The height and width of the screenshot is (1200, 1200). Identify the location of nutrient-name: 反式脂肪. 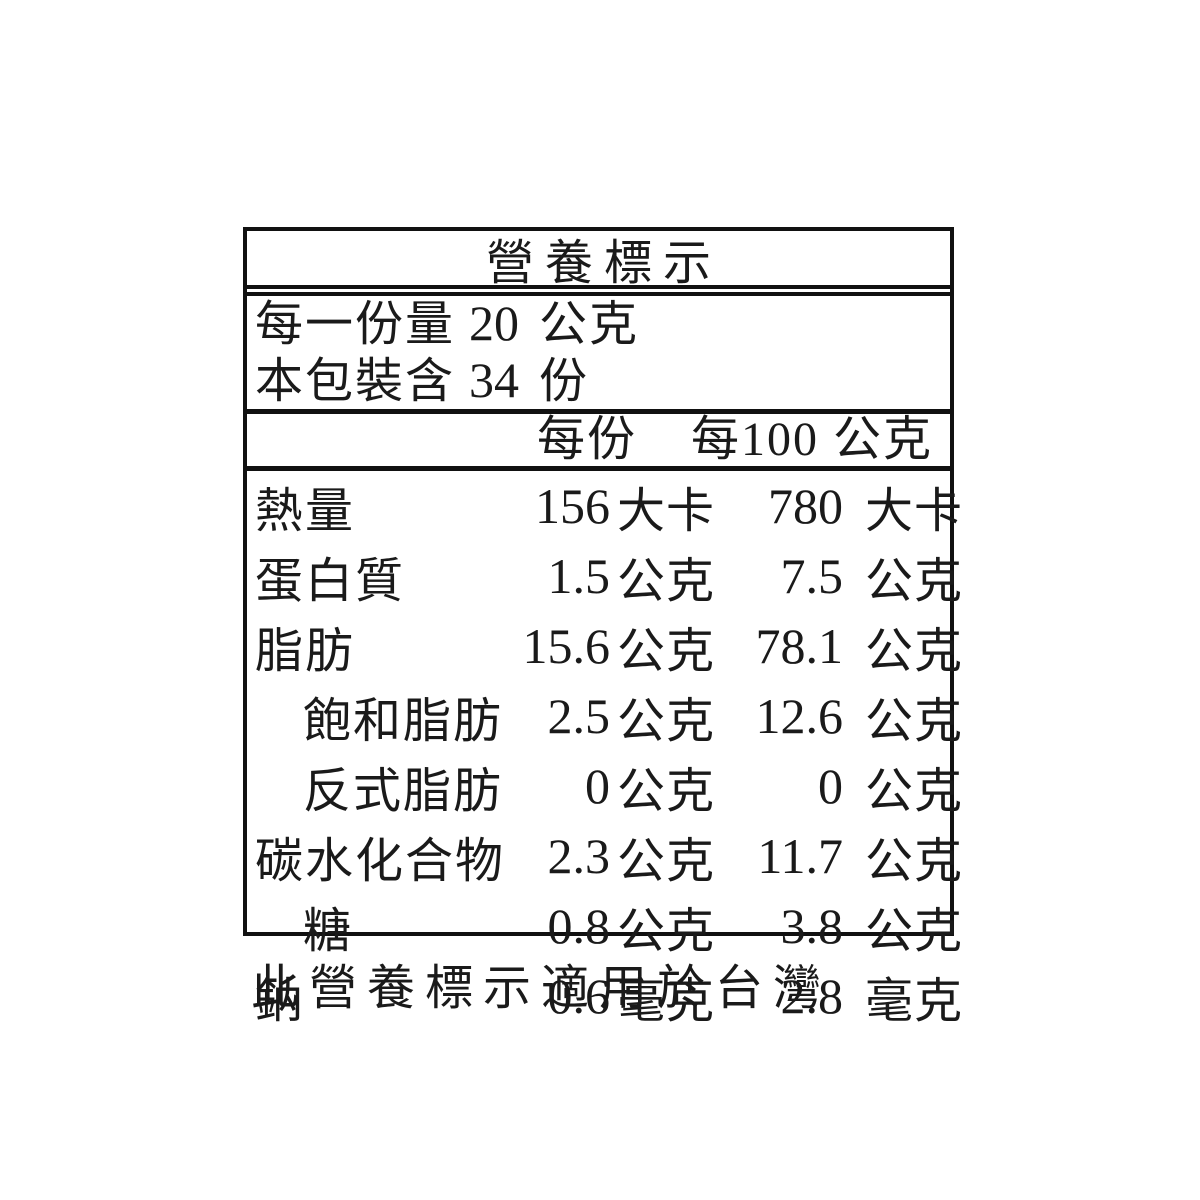
(403, 791).